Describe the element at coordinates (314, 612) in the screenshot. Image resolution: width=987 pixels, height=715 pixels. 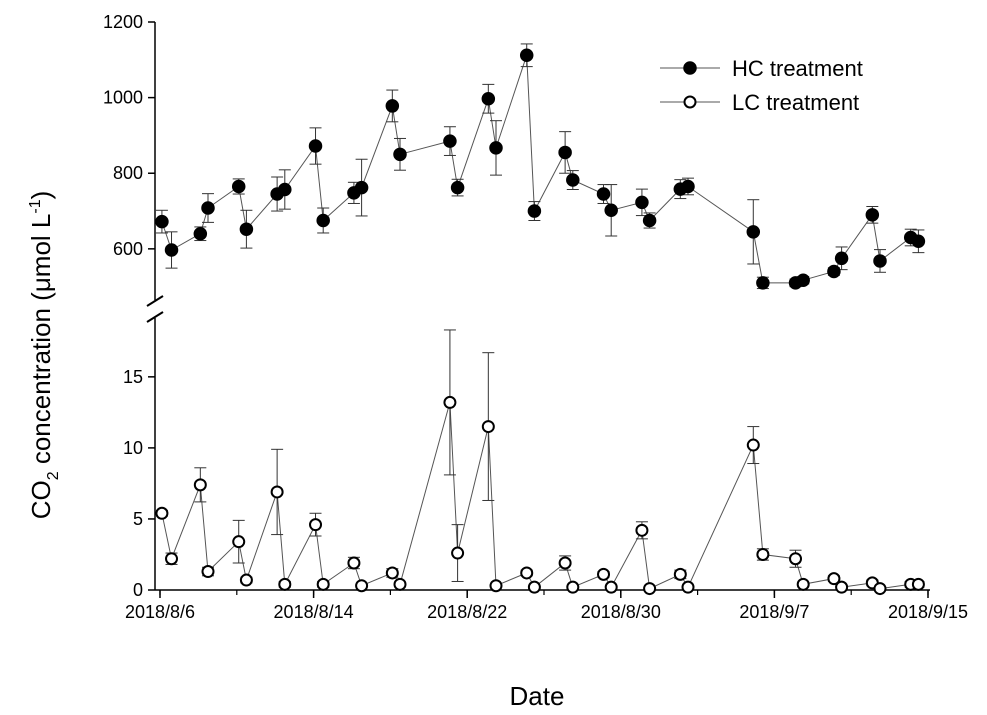
I see `x-tick-label: 2018/8/14` at that location.